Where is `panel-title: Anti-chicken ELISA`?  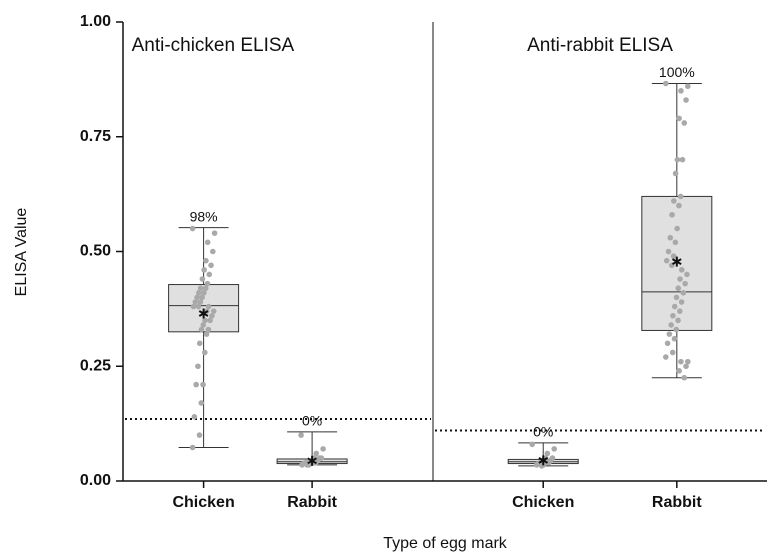 panel-title: Anti-chicken ELISA is located at coordinates (213, 45).